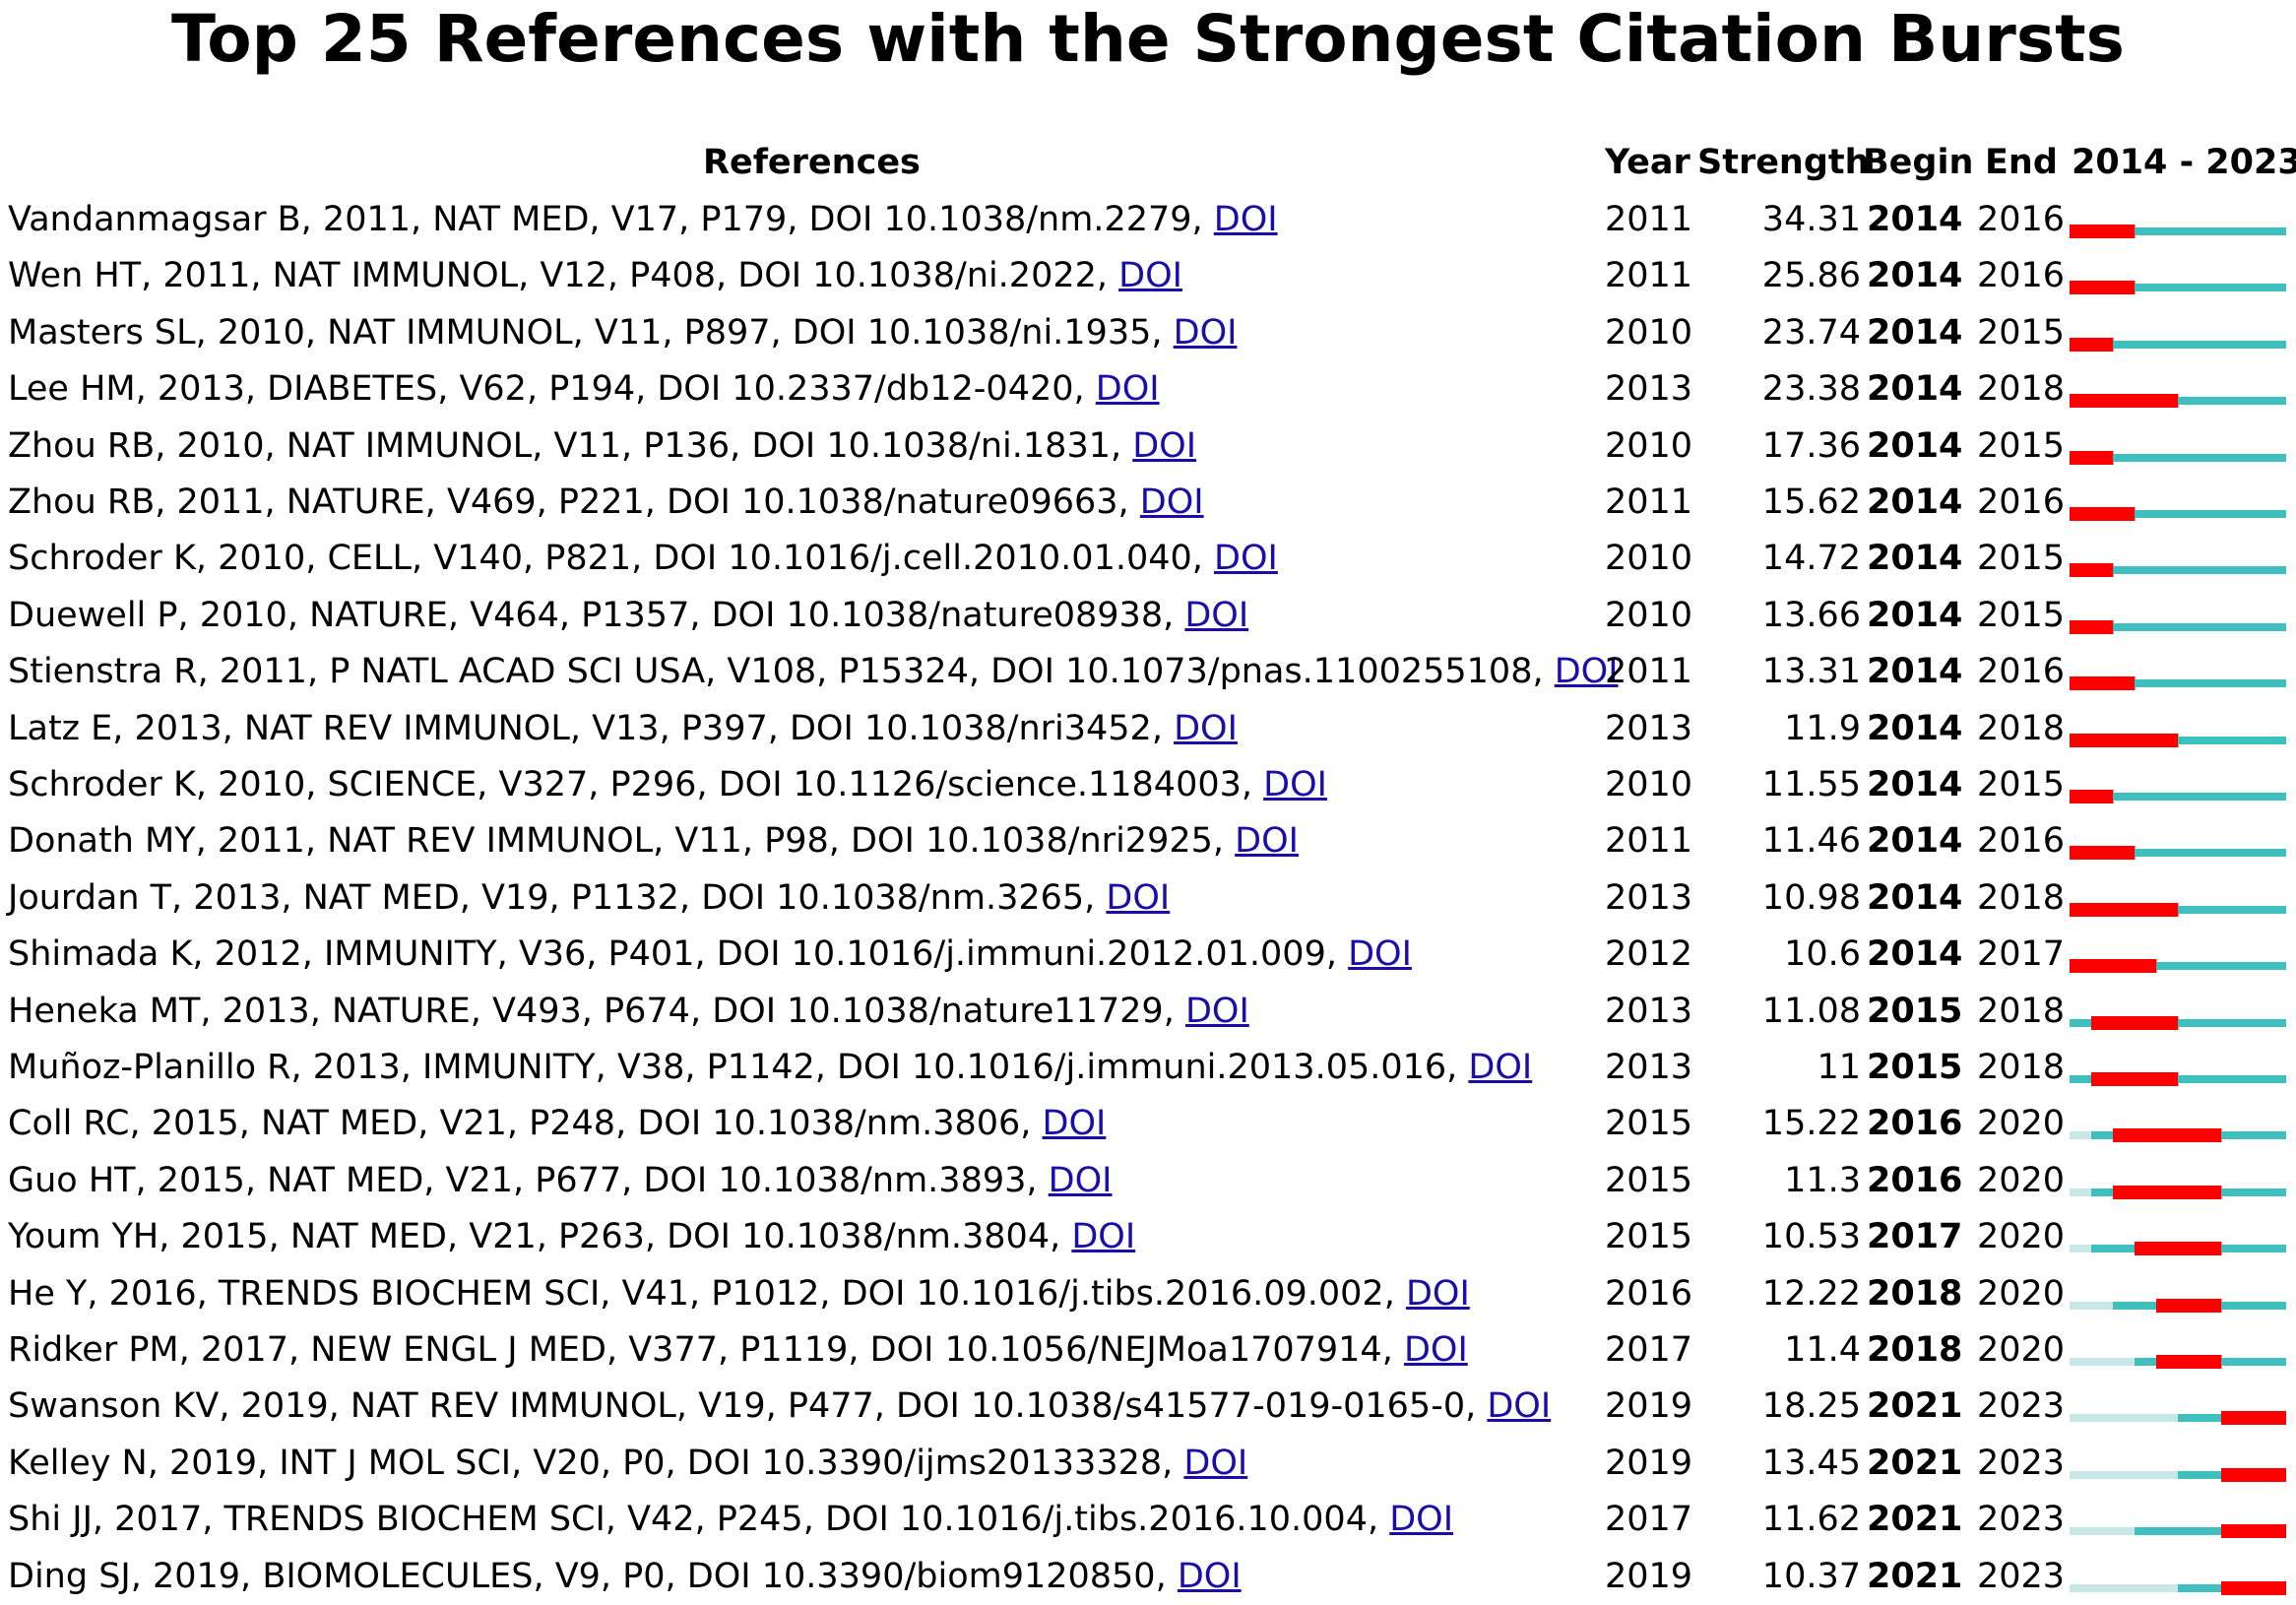 The height and width of the screenshot is (1605, 2296). I want to click on begin-cell: 2014, so click(1915, 841).